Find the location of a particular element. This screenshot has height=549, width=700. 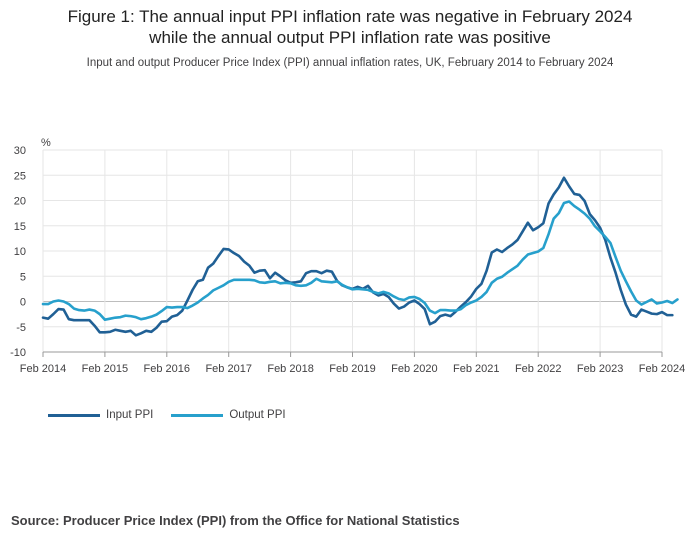

y-tick-label: 20 is located at coordinates (20, 202).